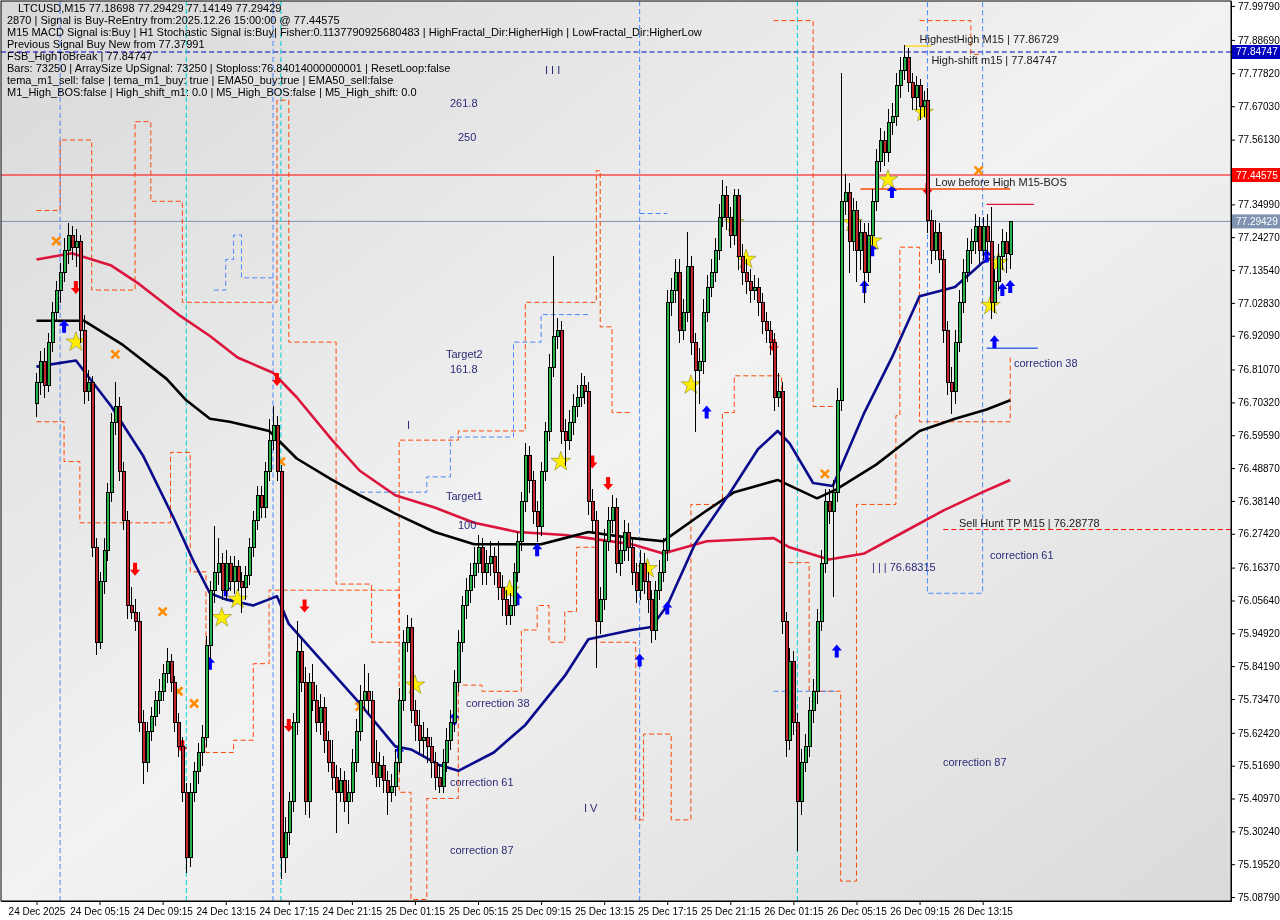  What do you see at coordinates (989, 39) in the screenshot?
I see `annotation: HighestHigh M15 | 77.86729` at bounding box center [989, 39].